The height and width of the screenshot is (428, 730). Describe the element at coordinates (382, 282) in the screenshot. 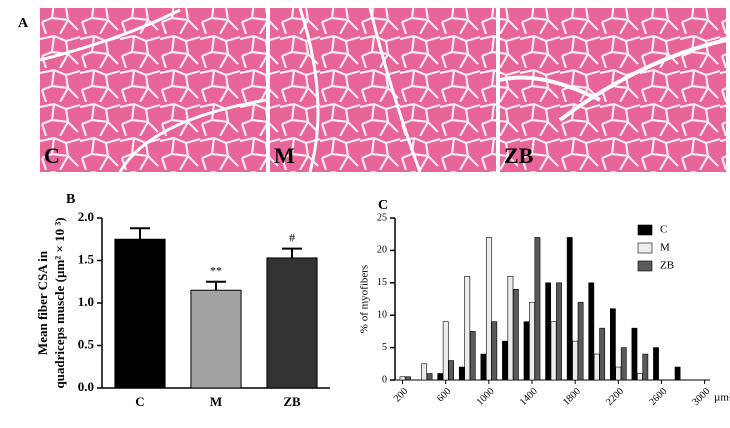

I see `y-tick-label: 15` at that location.